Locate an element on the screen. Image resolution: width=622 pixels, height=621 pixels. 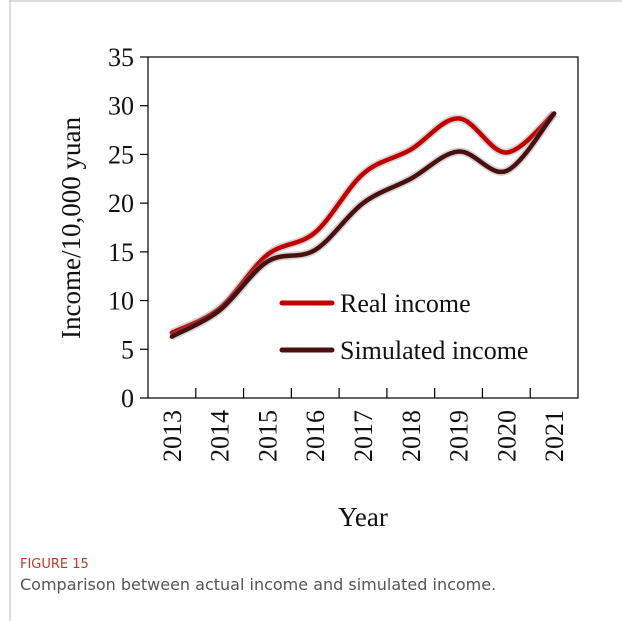
x-tick-label: 2020 is located at coordinates (506, 436).